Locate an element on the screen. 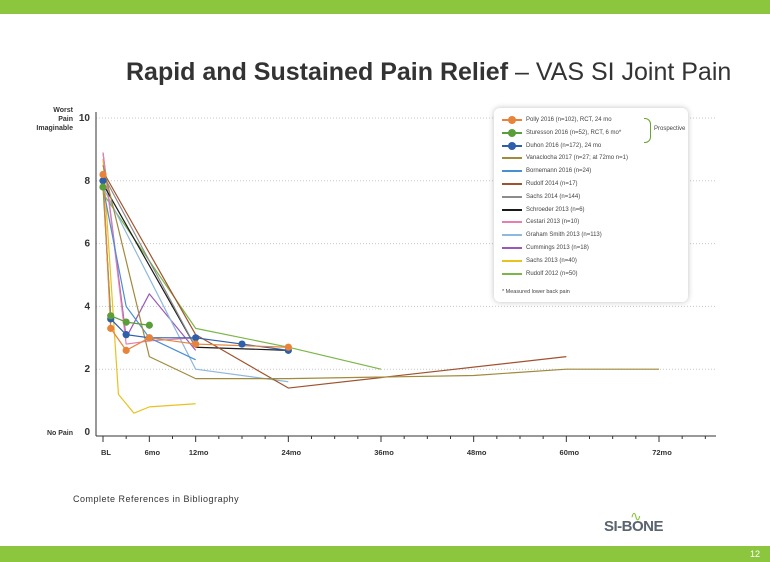 This screenshot has width=770, height=562. legend-item-10: Cummings 2013 (n=18) is located at coordinates (545, 248).